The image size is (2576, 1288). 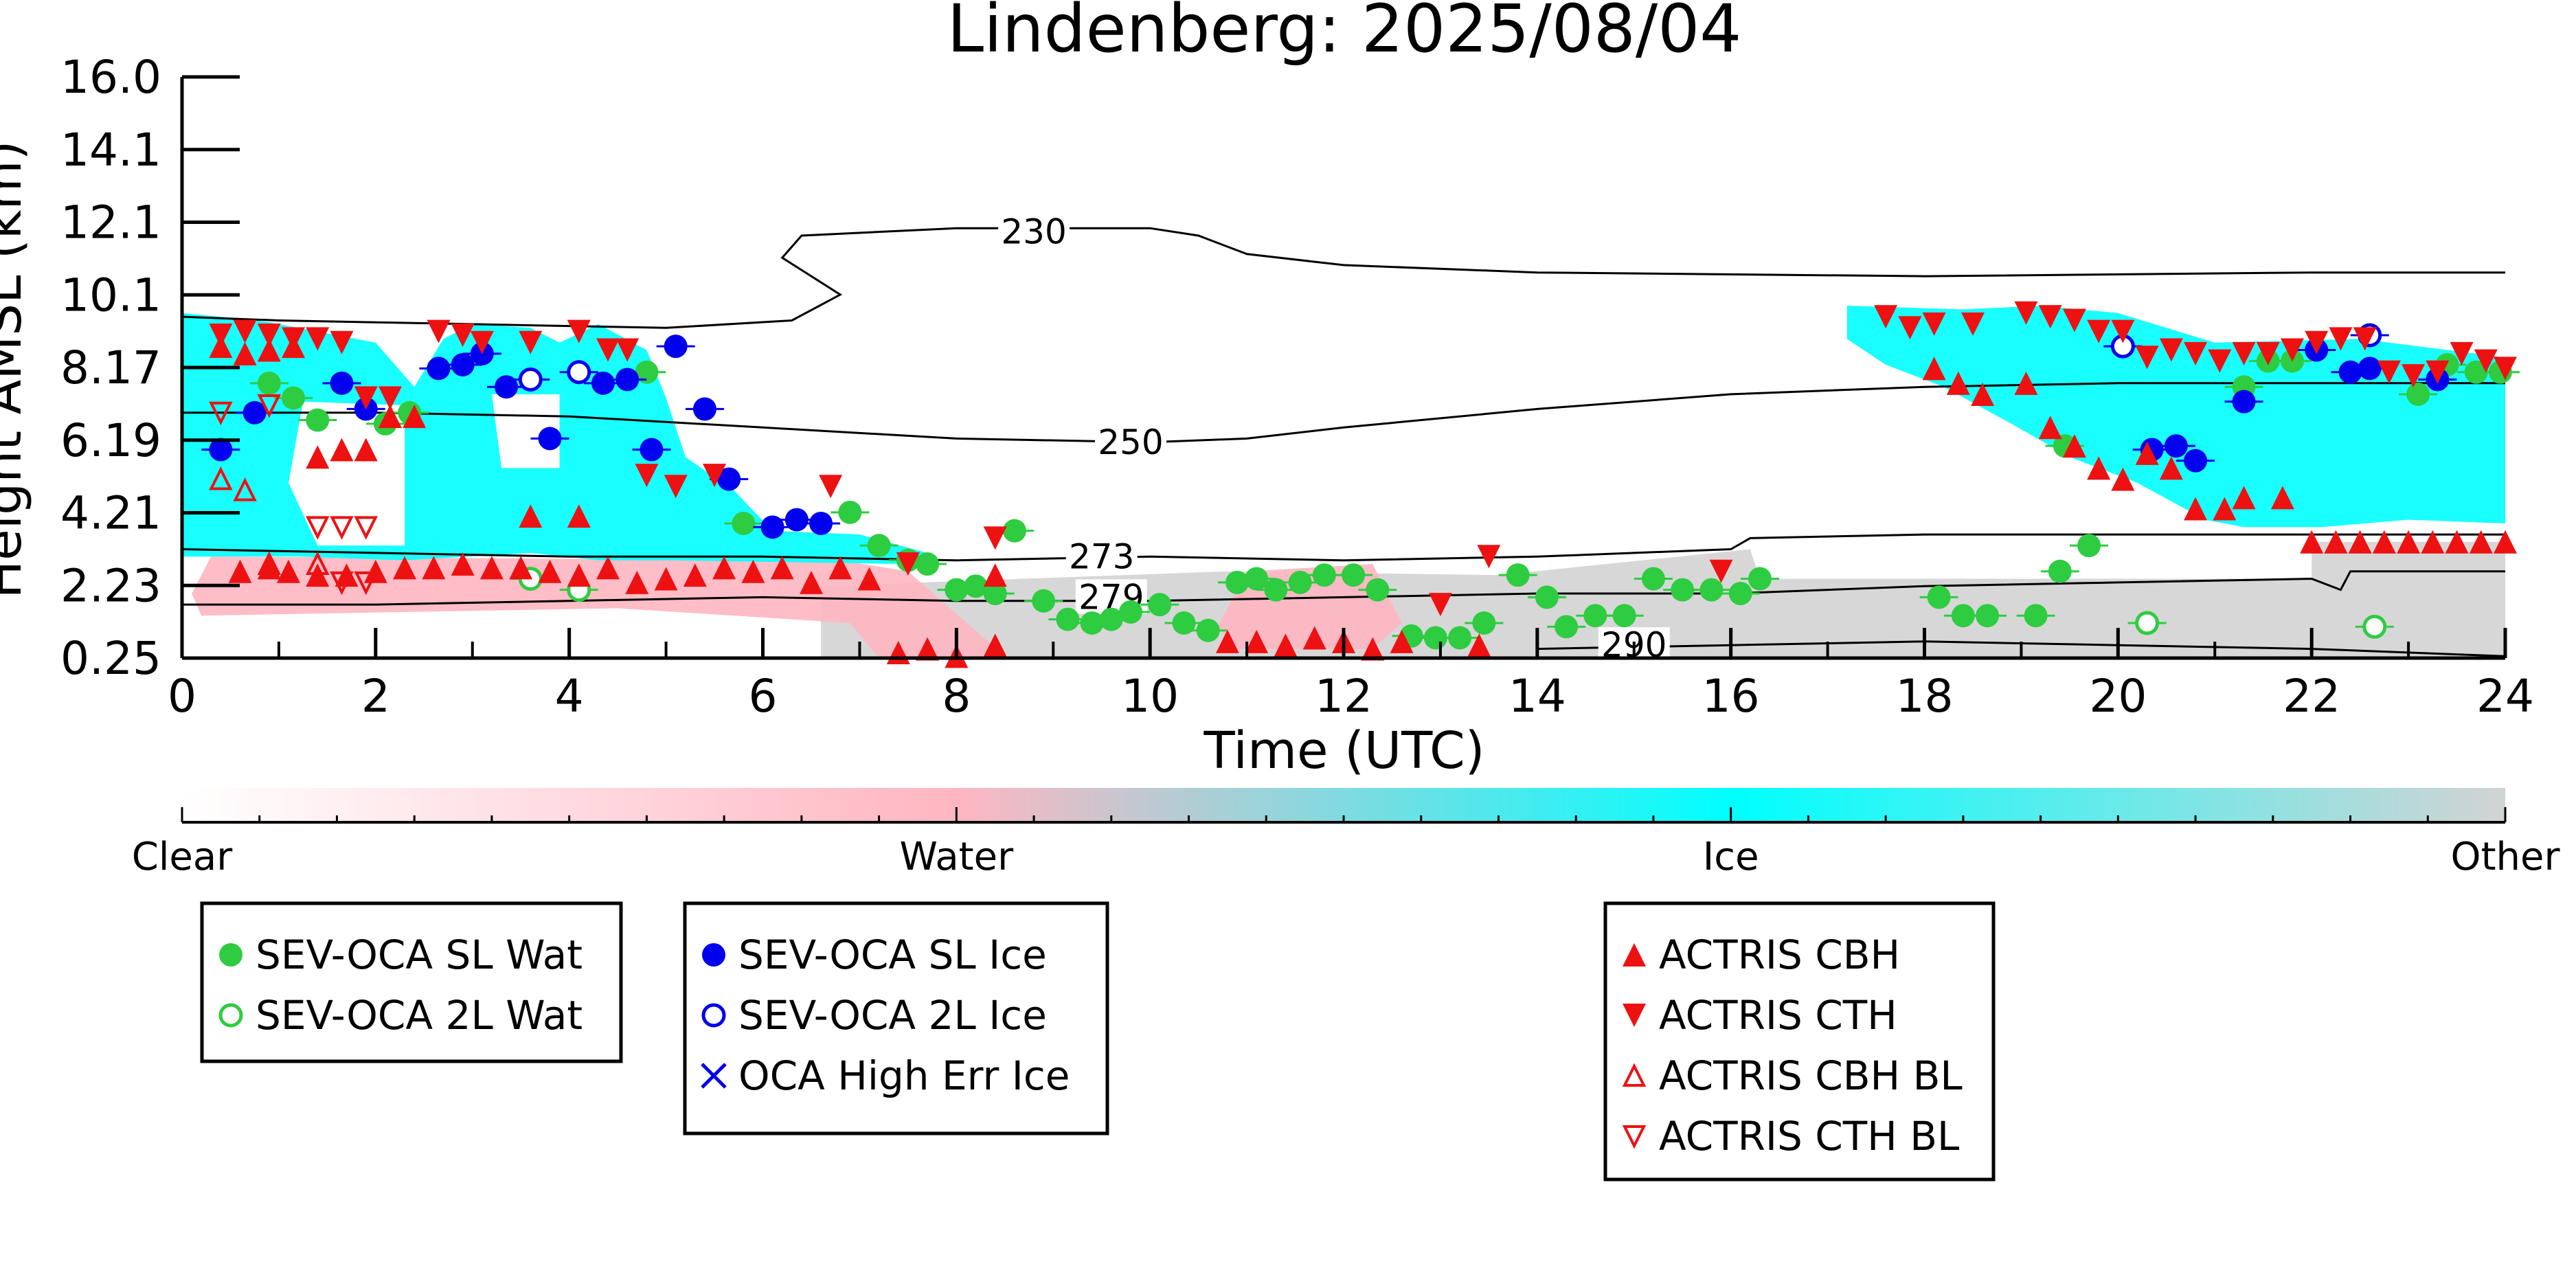 What do you see at coordinates (269, 521) in the screenshot?
I see `series-actris-cbh-bl` at bounding box center [269, 521].